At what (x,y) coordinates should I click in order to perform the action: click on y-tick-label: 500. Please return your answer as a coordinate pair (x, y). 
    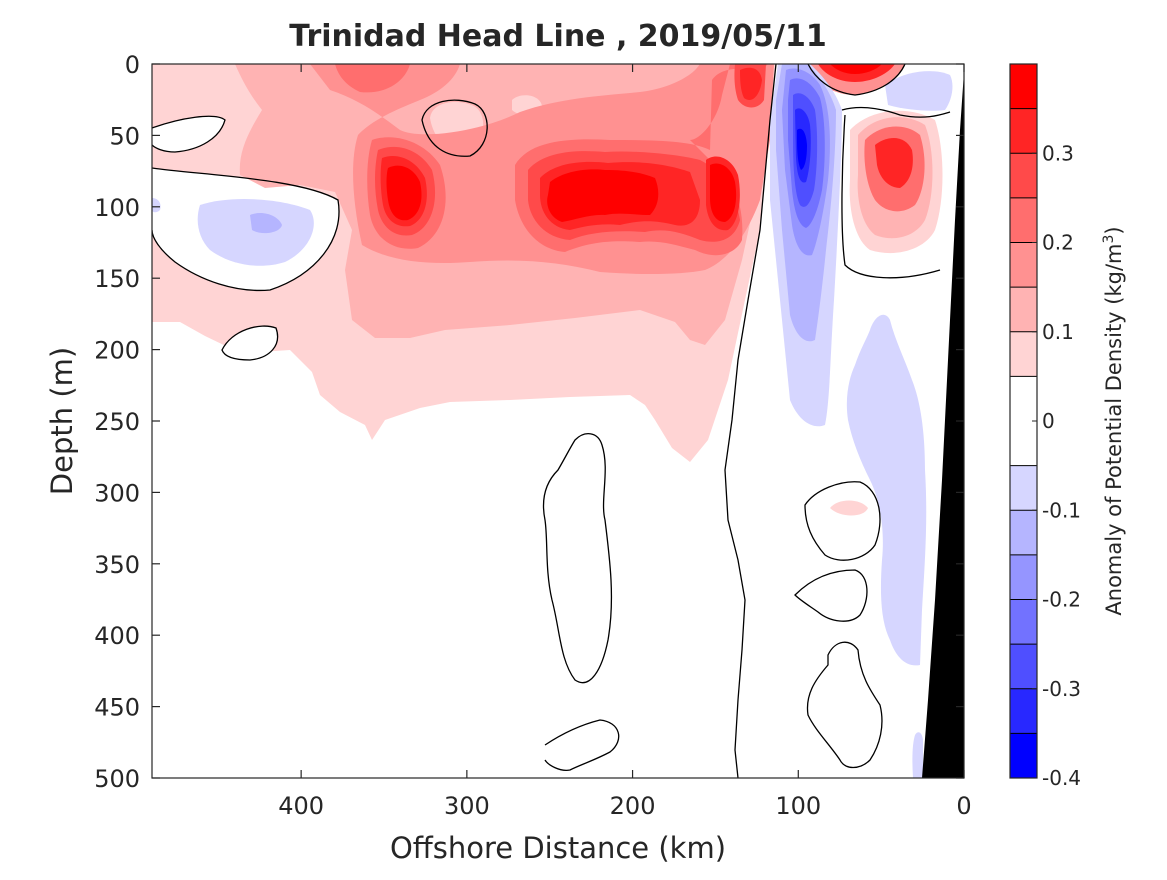
    Looking at the image, I should click on (117, 779).